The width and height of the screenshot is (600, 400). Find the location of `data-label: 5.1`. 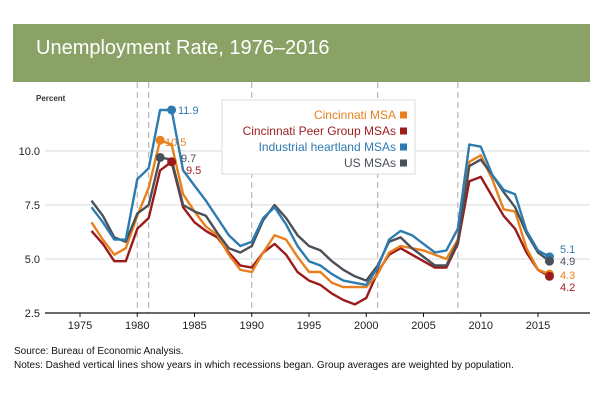

data-label: 5.1 is located at coordinates (567, 250).